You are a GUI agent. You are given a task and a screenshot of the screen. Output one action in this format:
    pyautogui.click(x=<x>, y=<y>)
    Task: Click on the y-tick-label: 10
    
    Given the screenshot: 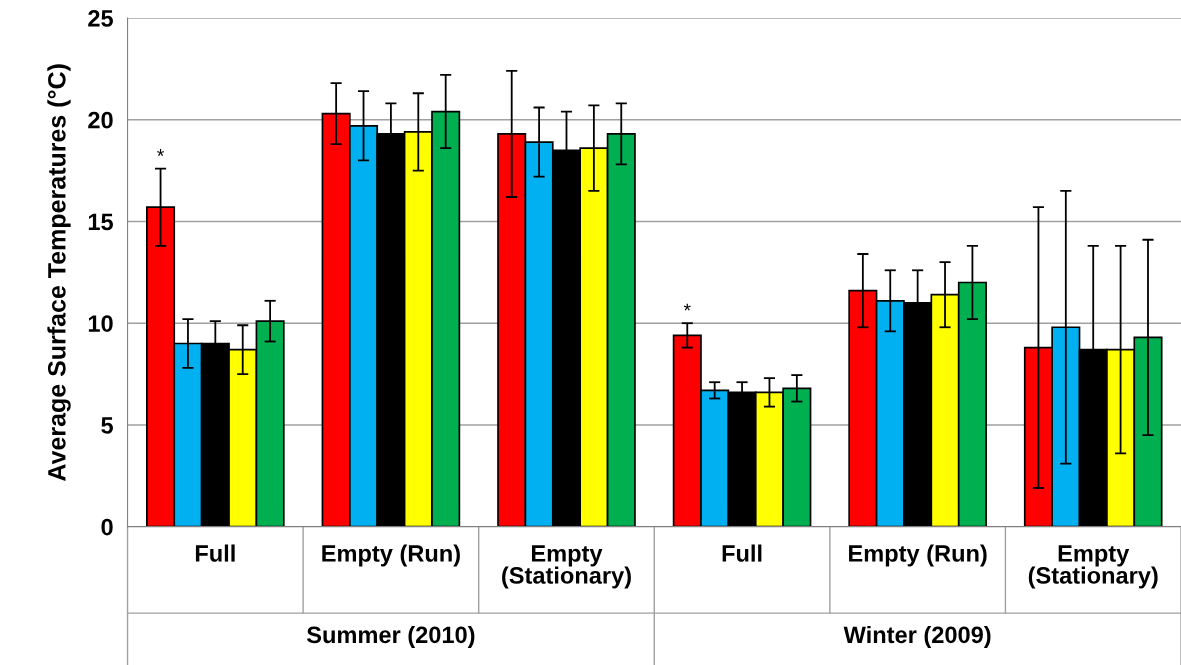 What is the action you would take?
    pyautogui.click(x=100, y=323)
    